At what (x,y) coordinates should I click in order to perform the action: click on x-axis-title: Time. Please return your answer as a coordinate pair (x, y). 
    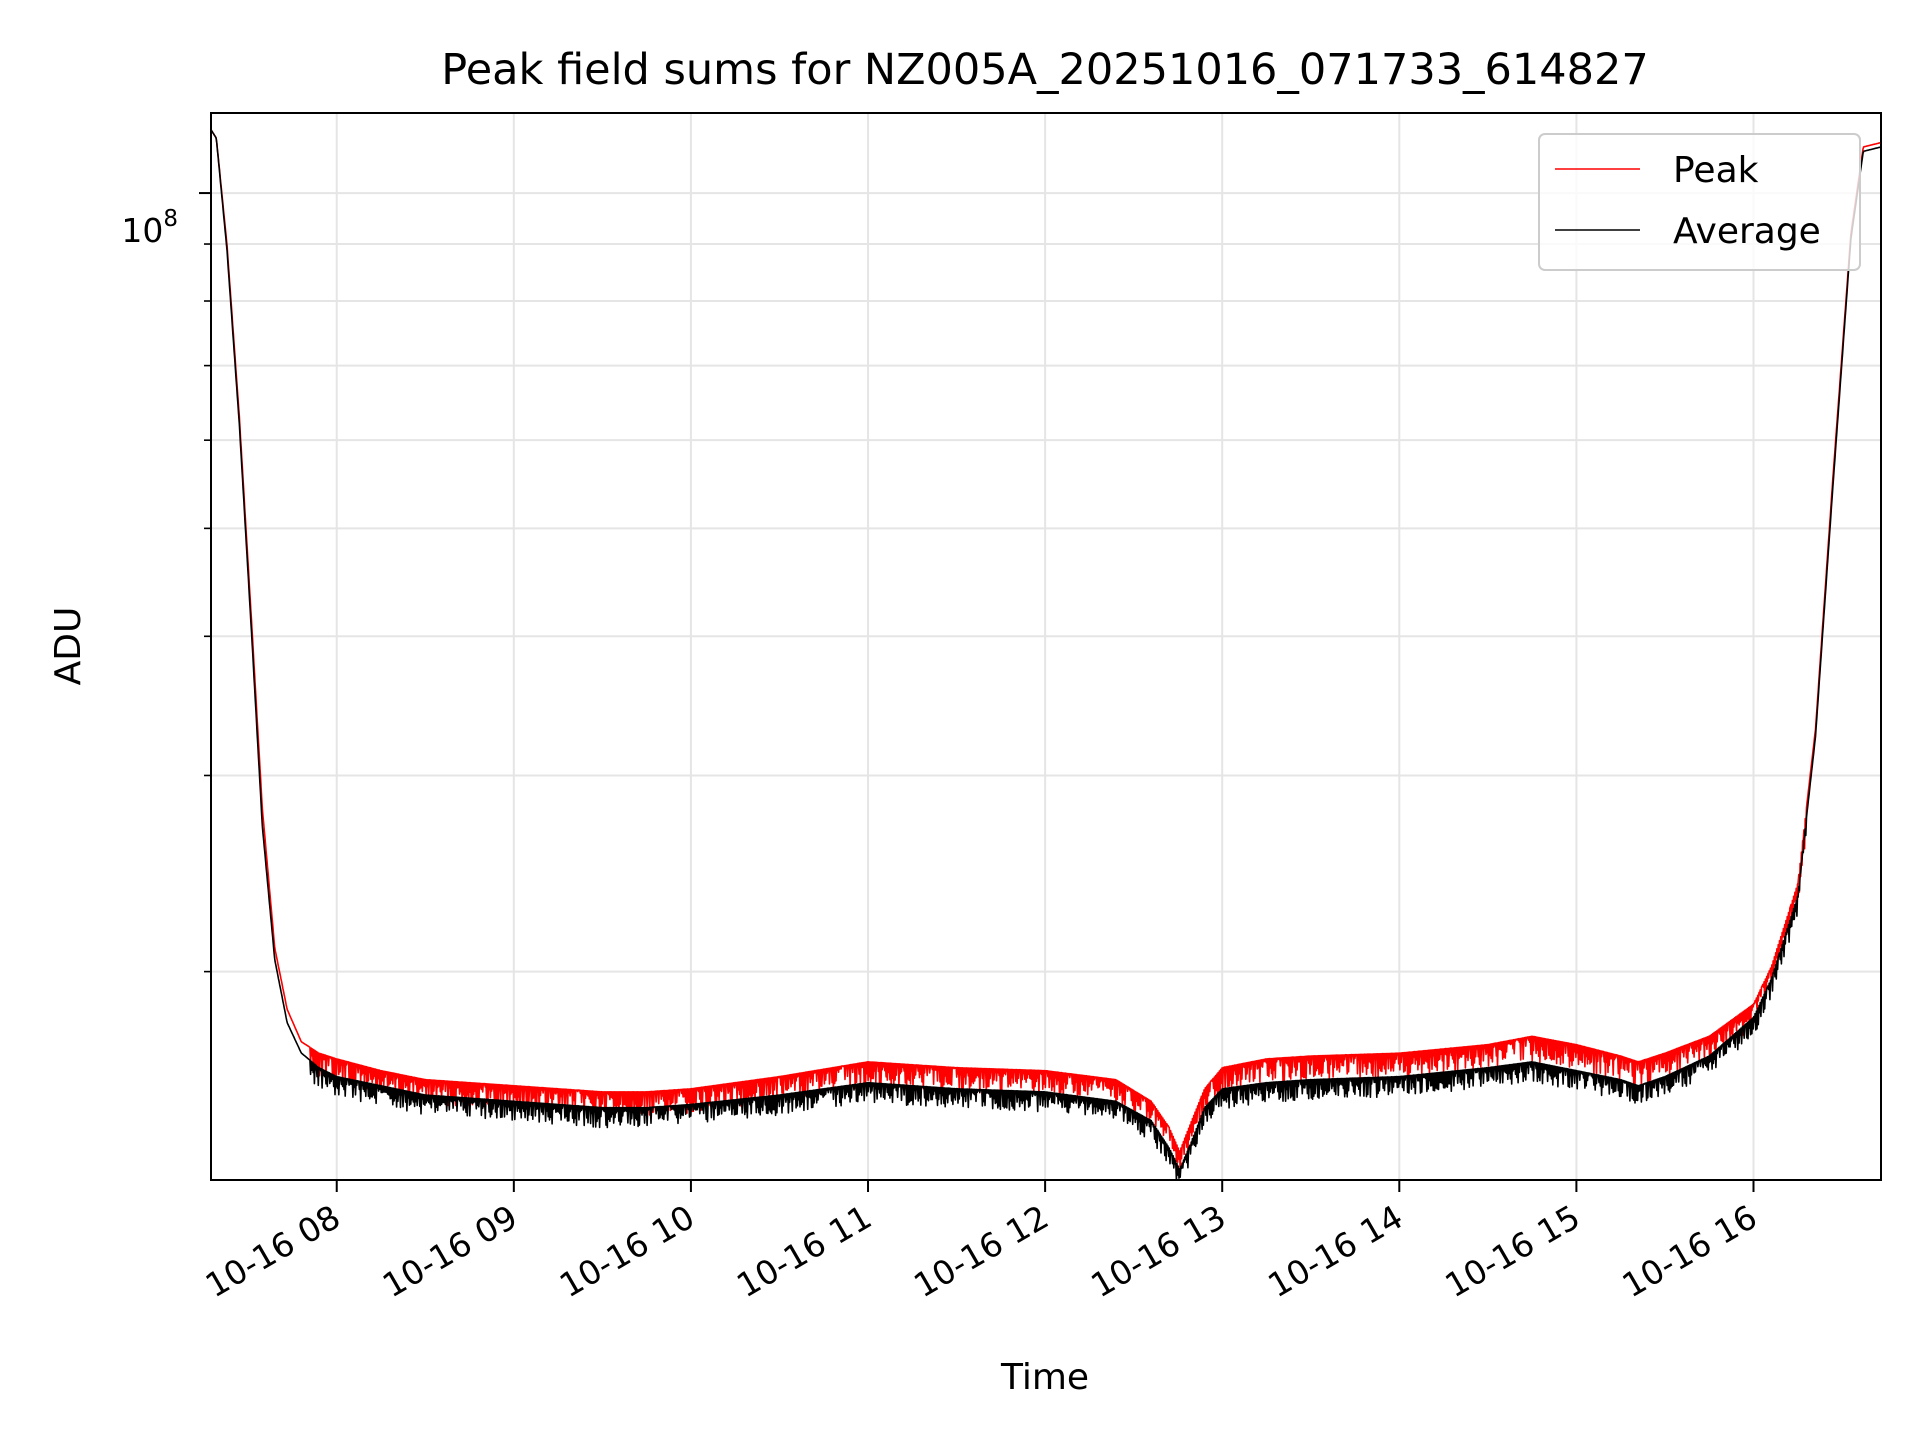
    Looking at the image, I should click on (1044, 1377).